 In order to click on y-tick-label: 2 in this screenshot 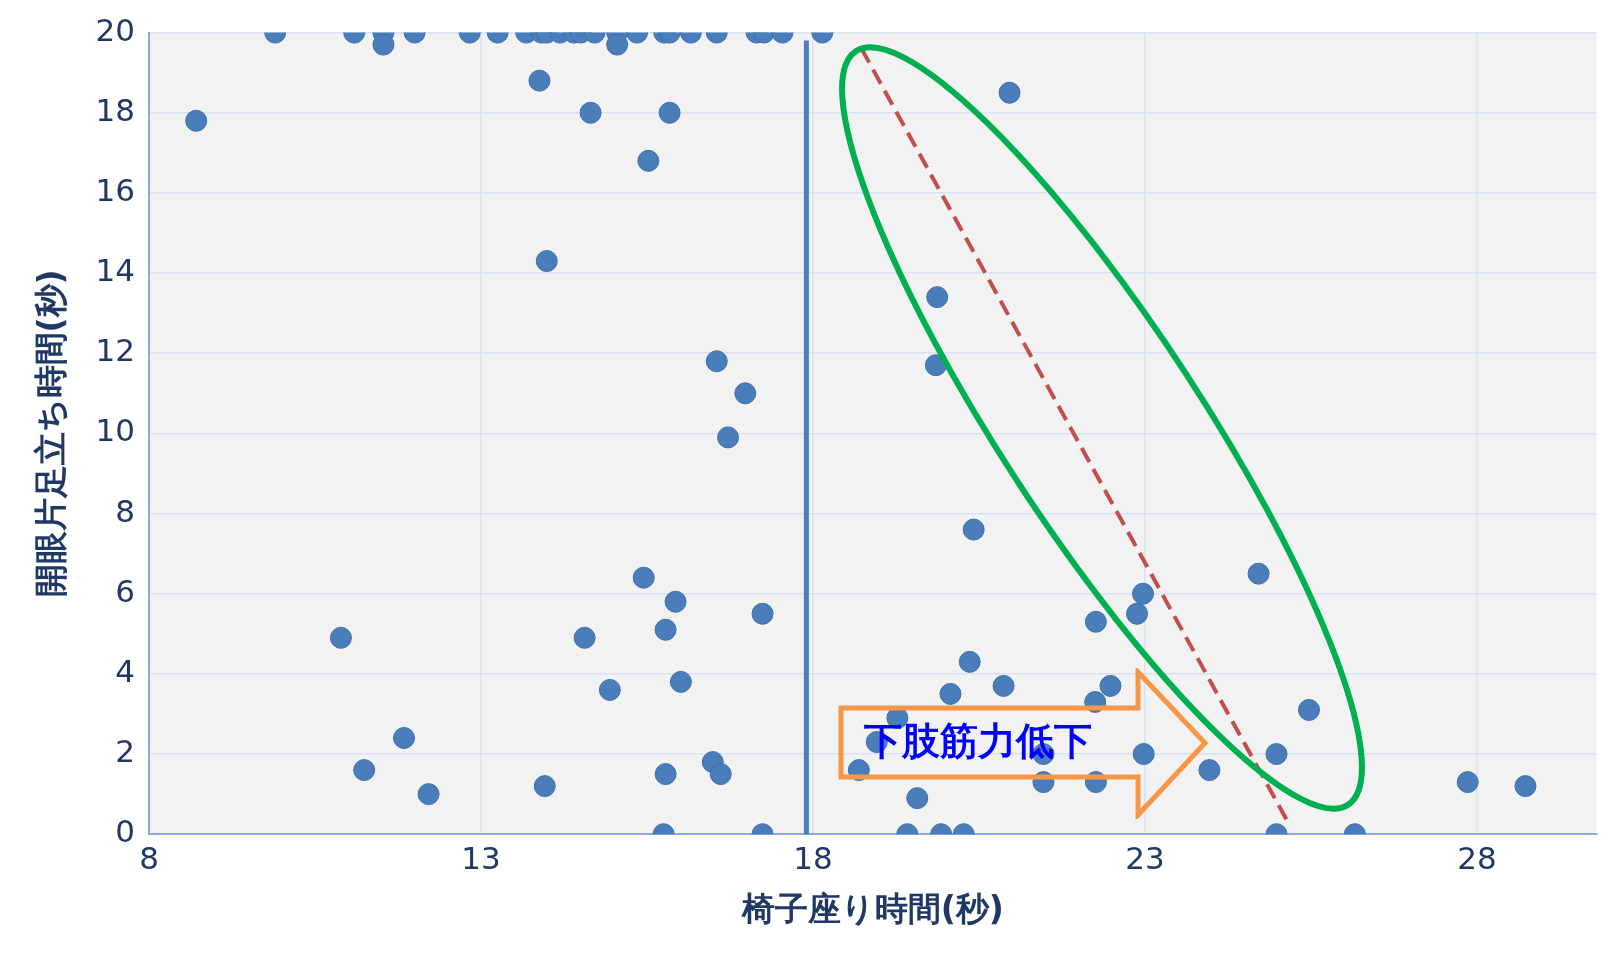, I will do `click(125, 751)`.